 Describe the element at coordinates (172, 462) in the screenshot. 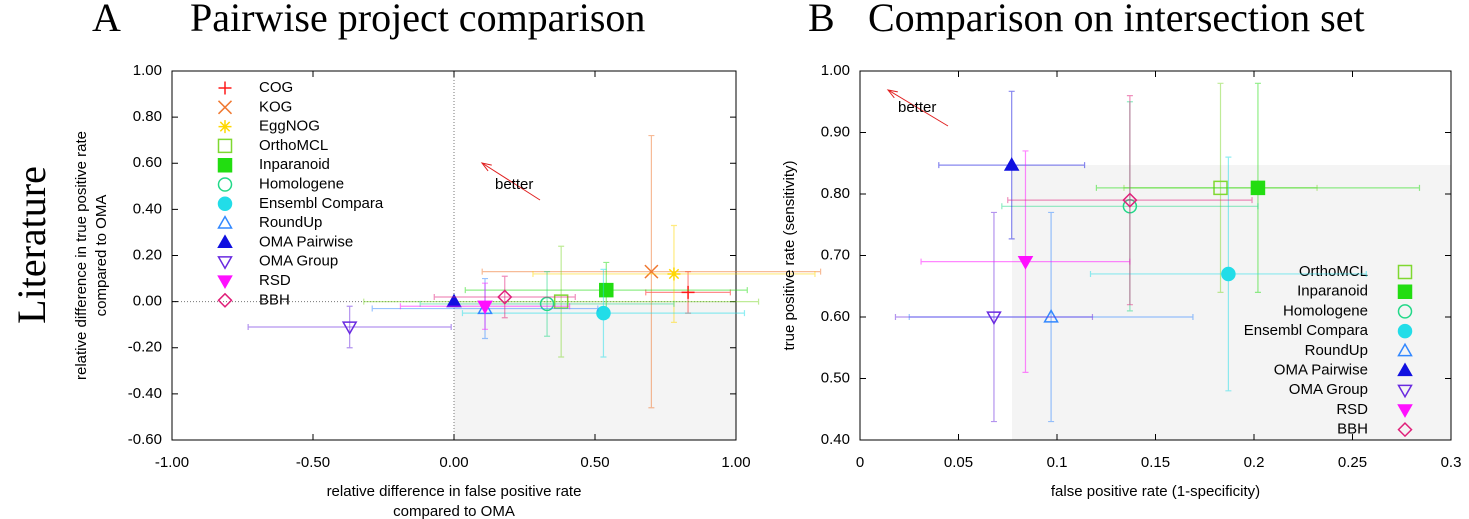

I see `x-tick-label: -1.00` at that location.